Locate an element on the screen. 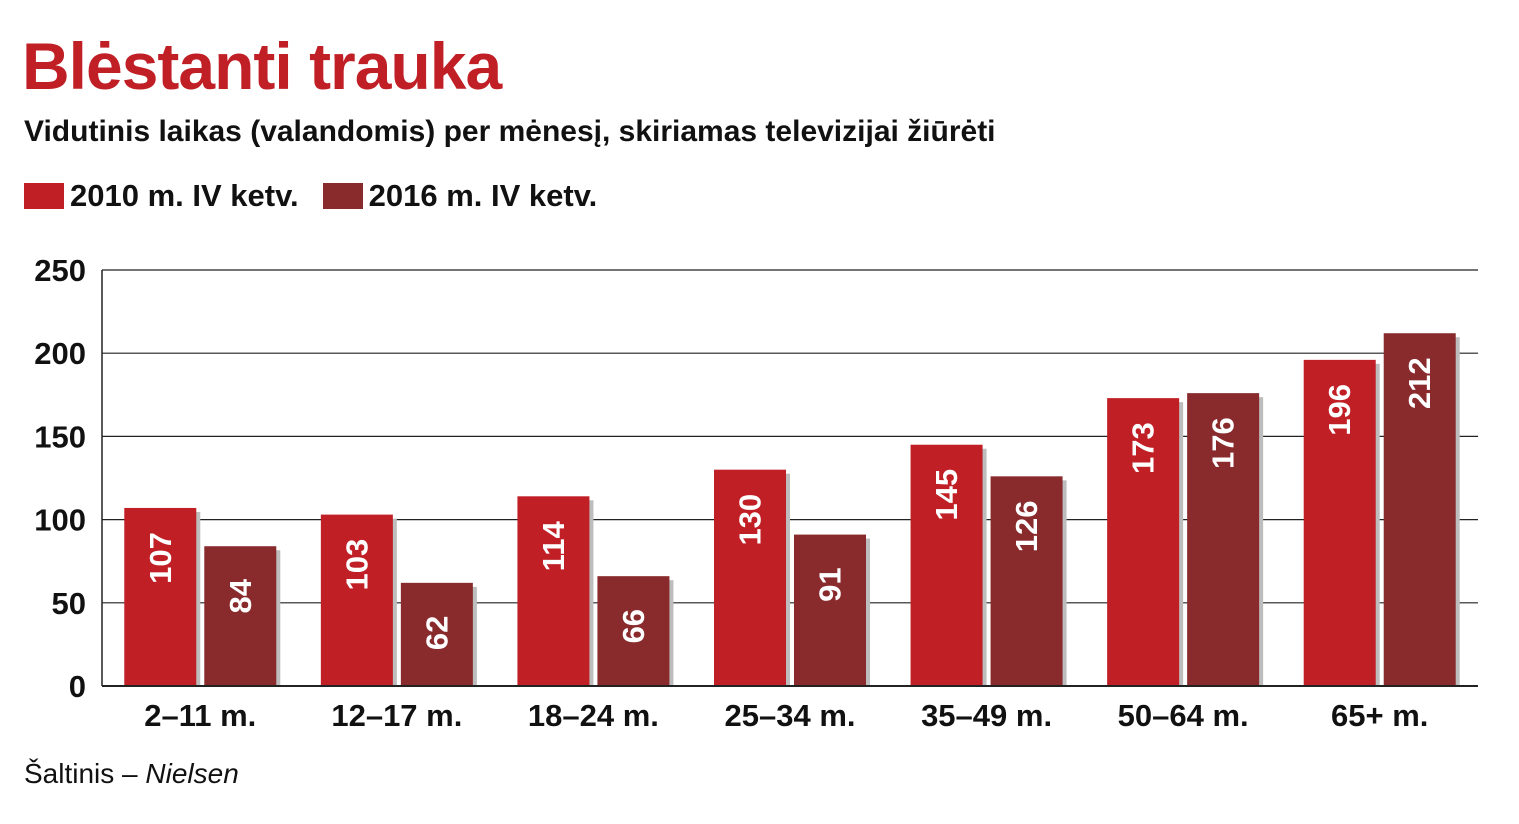  x-tick-label: 2–11 m. is located at coordinates (200, 715).